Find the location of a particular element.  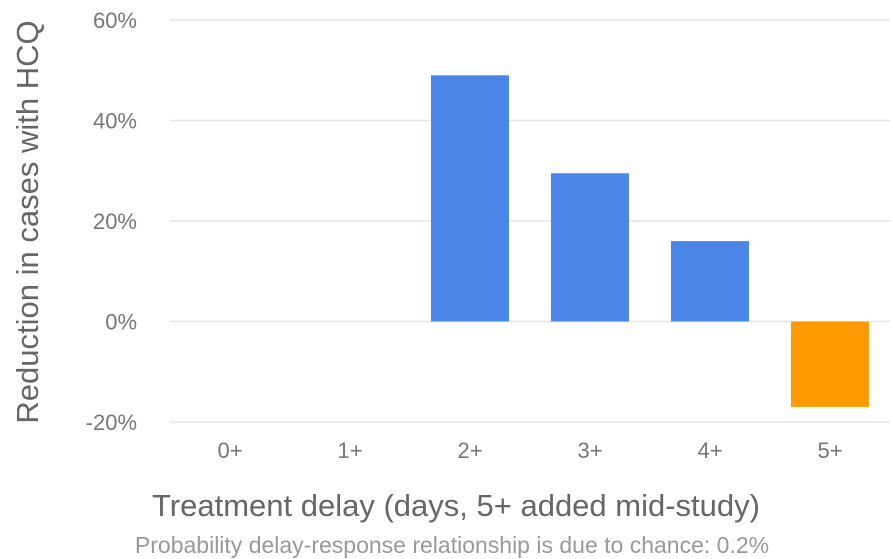

x-tick-label: 2+ is located at coordinates (469, 450).